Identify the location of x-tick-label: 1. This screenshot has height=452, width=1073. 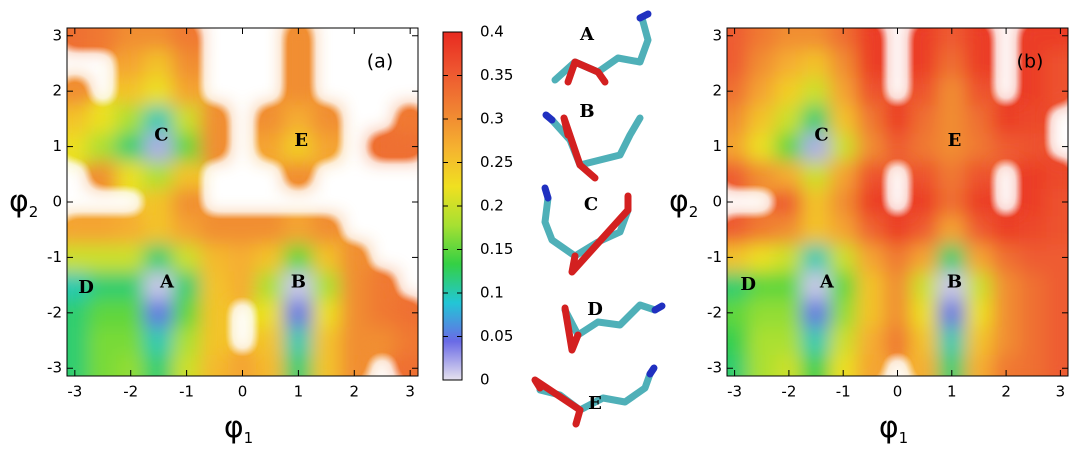
(299, 392).